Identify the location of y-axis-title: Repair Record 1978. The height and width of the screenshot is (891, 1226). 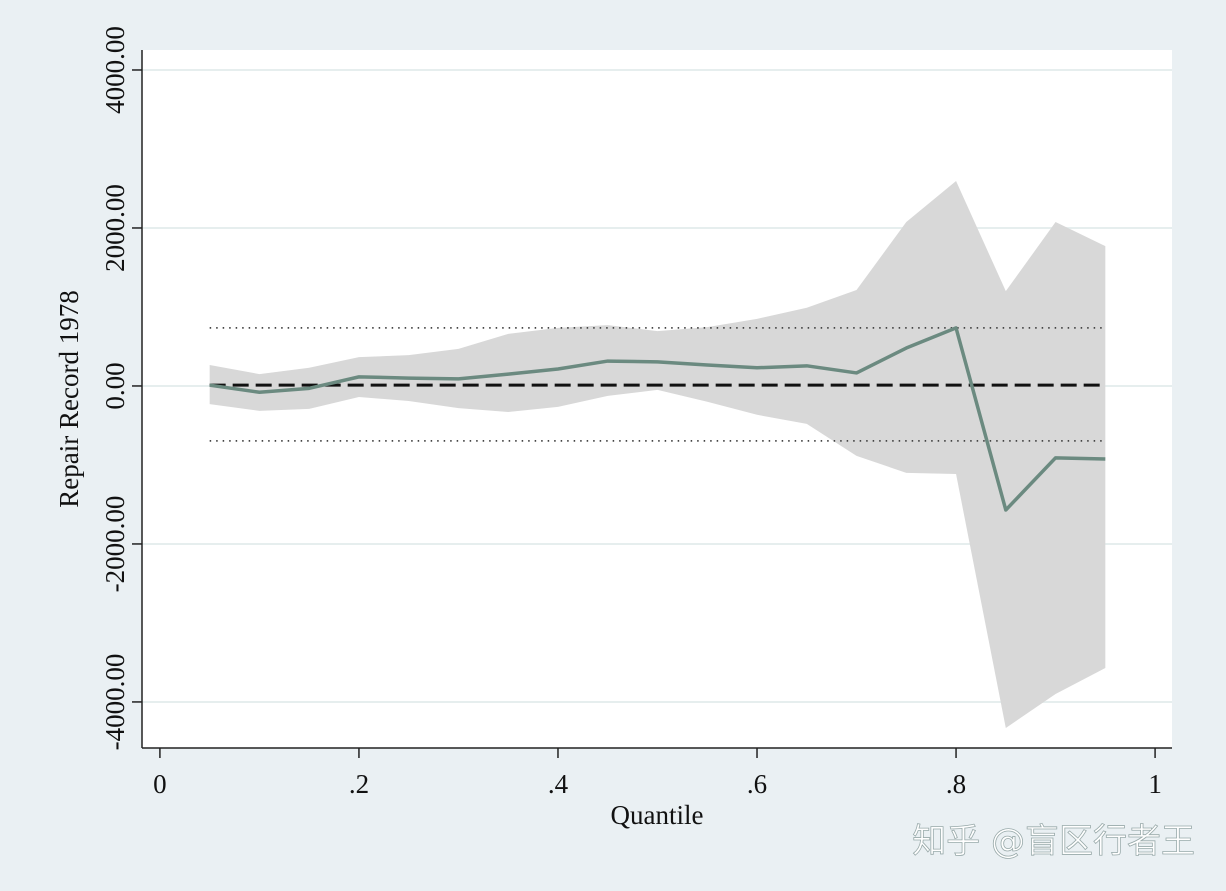
(69, 398).